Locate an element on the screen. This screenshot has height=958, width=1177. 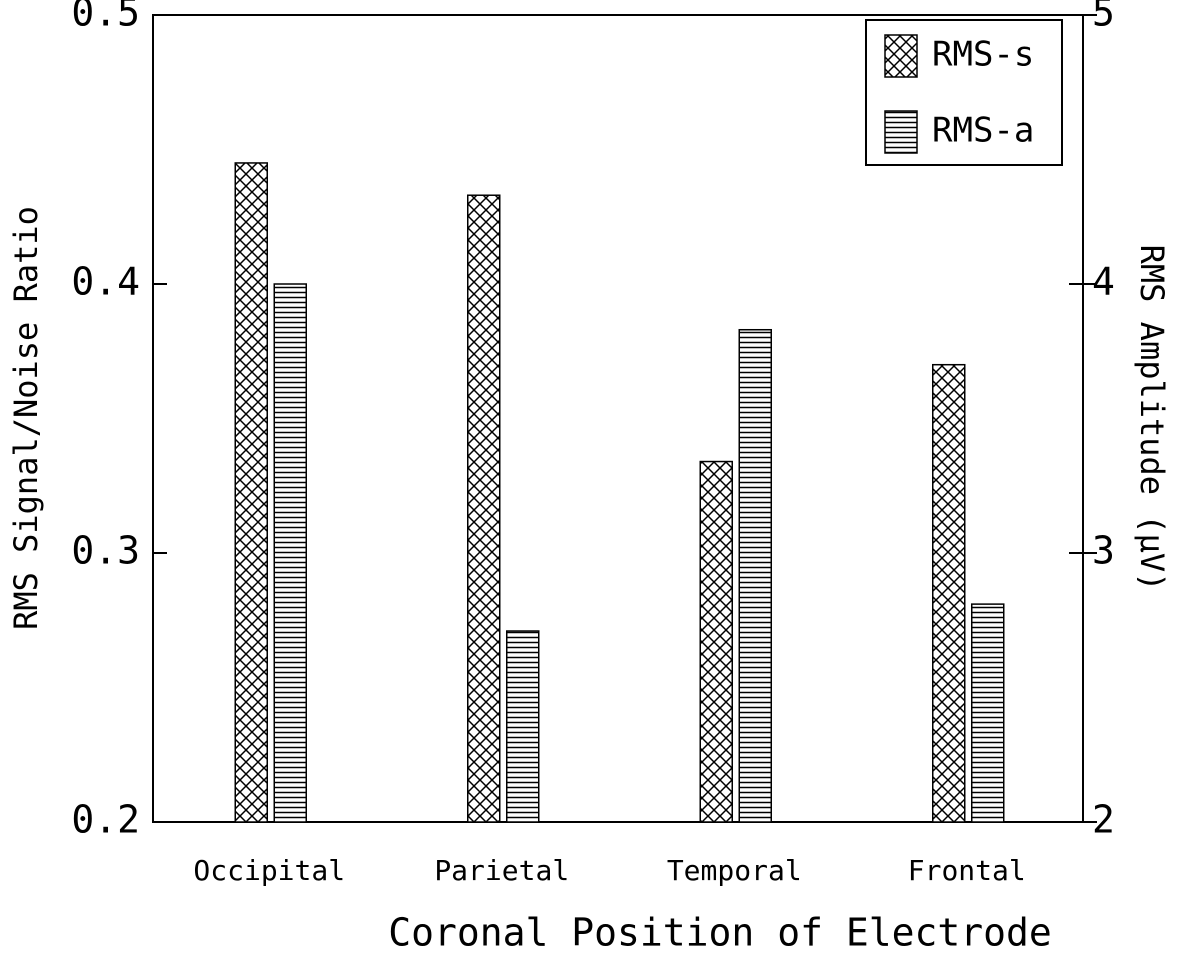
y-axis-label: RMS Signal/Noise Ratio is located at coordinates (26, 418).